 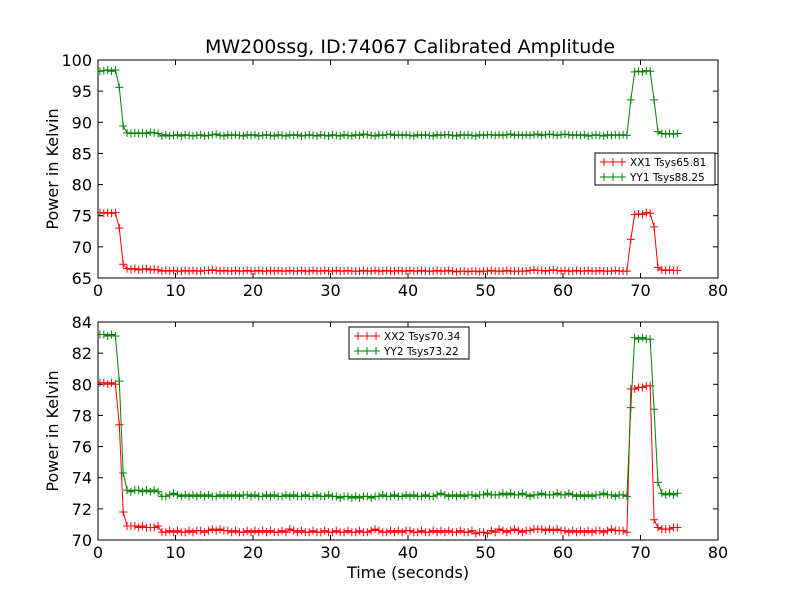 I want to click on legend: XX1 Tsys65.81 YY1 Tsys88.25, so click(x=655, y=169).